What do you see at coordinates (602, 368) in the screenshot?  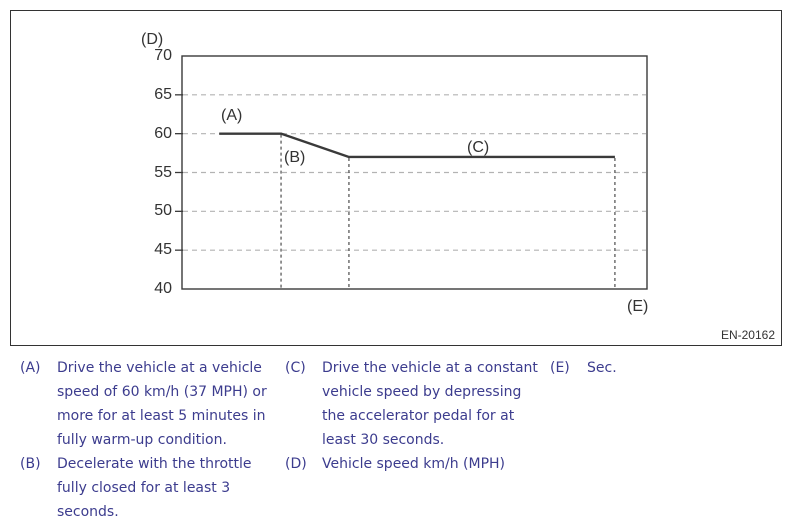 I see `legend-item-text: Sec.` at bounding box center [602, 368].